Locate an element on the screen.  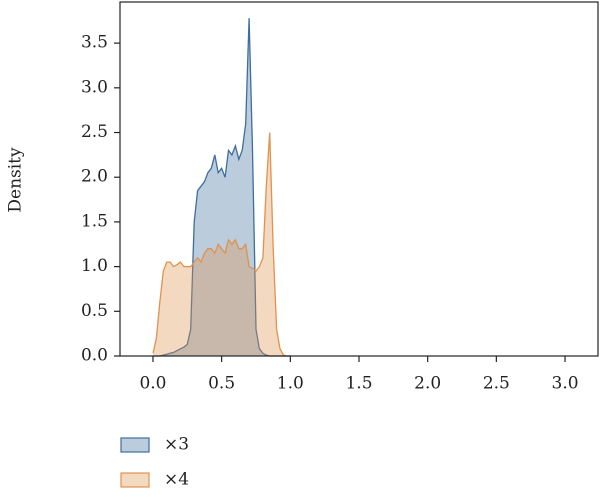
y-axis-label: Density is located at coordinates (16, 180).